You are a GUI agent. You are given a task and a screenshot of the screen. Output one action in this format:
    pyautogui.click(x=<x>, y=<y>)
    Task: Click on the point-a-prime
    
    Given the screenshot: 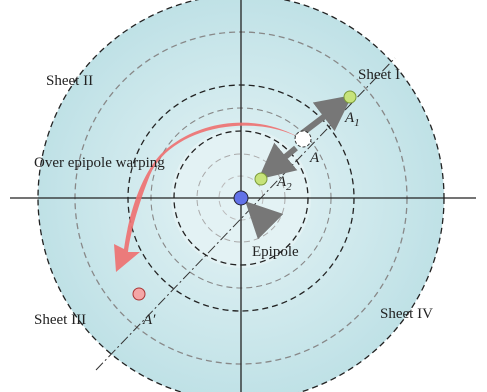 What is the action you would take?
    pyautogui.click(x=139, y=294)
    